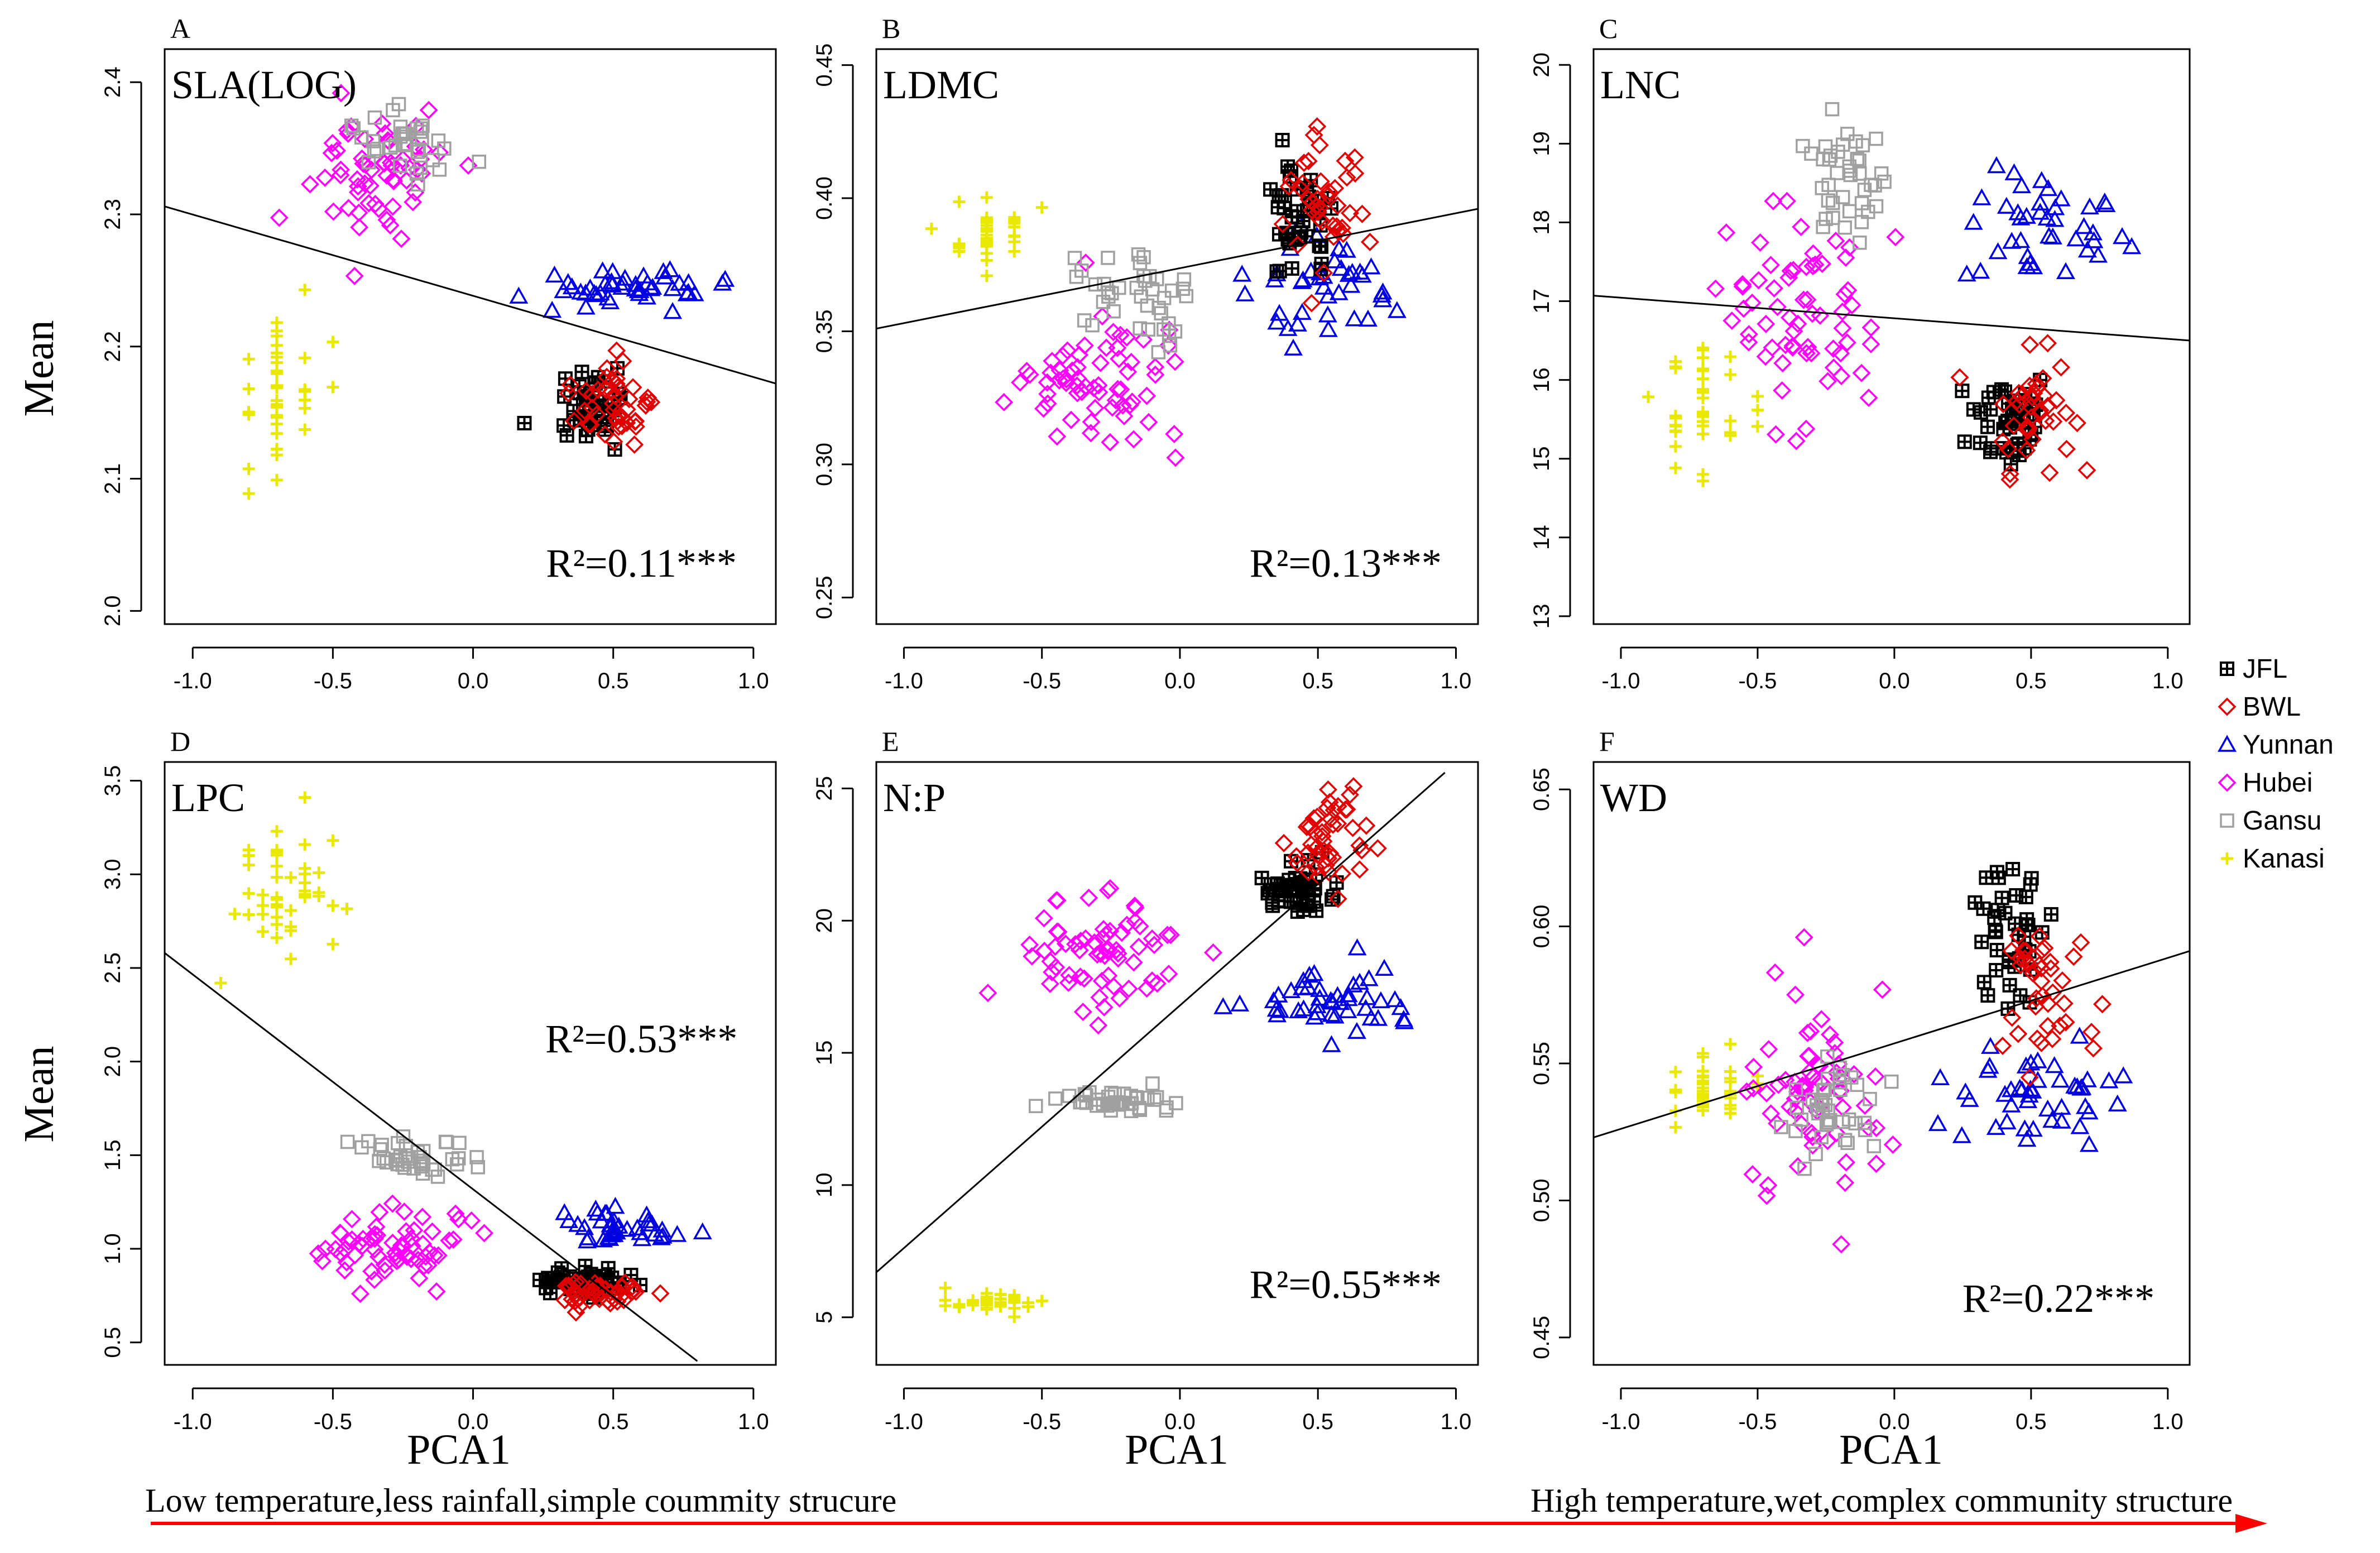 The width and height of the screenshot is (2380, 1553). What do you see at coordinates (112, 214) in the screenshot?
I see `y-tick-label: 2.3` at bounding box center [112, 214].